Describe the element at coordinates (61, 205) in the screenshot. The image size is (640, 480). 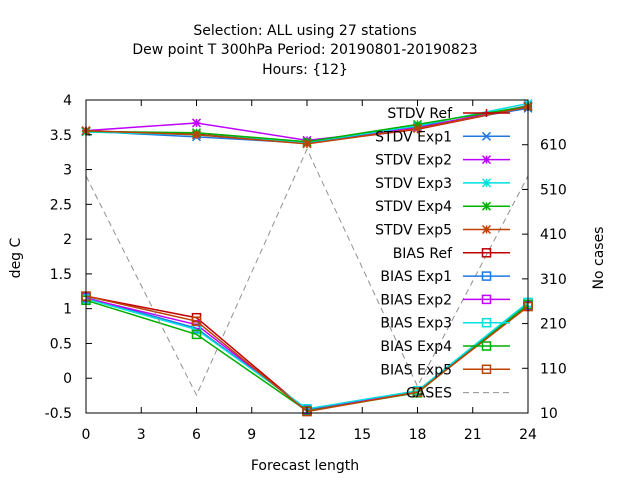
I see `y-tick-label: 2.5` at that location.